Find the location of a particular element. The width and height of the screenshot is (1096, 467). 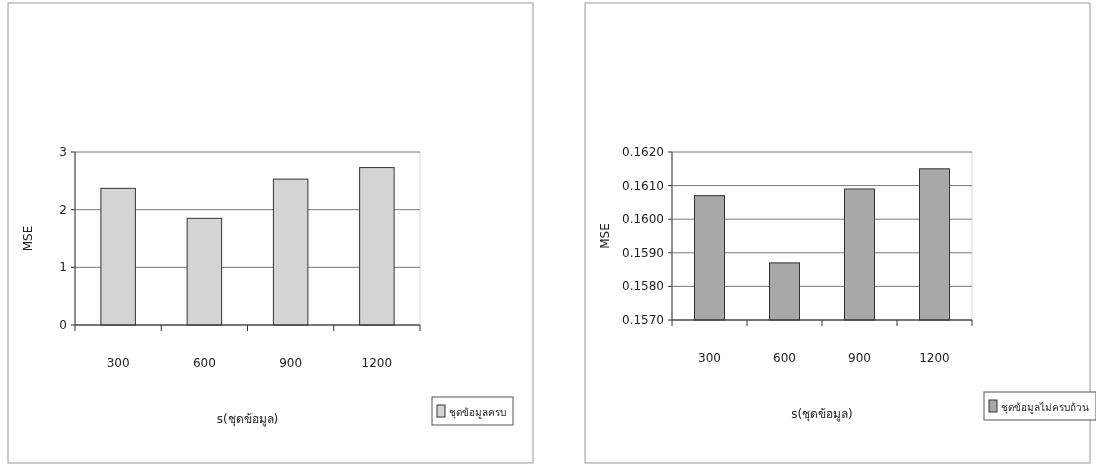

y-tick-label: 0.1620 is located at coordinates (643, 152).